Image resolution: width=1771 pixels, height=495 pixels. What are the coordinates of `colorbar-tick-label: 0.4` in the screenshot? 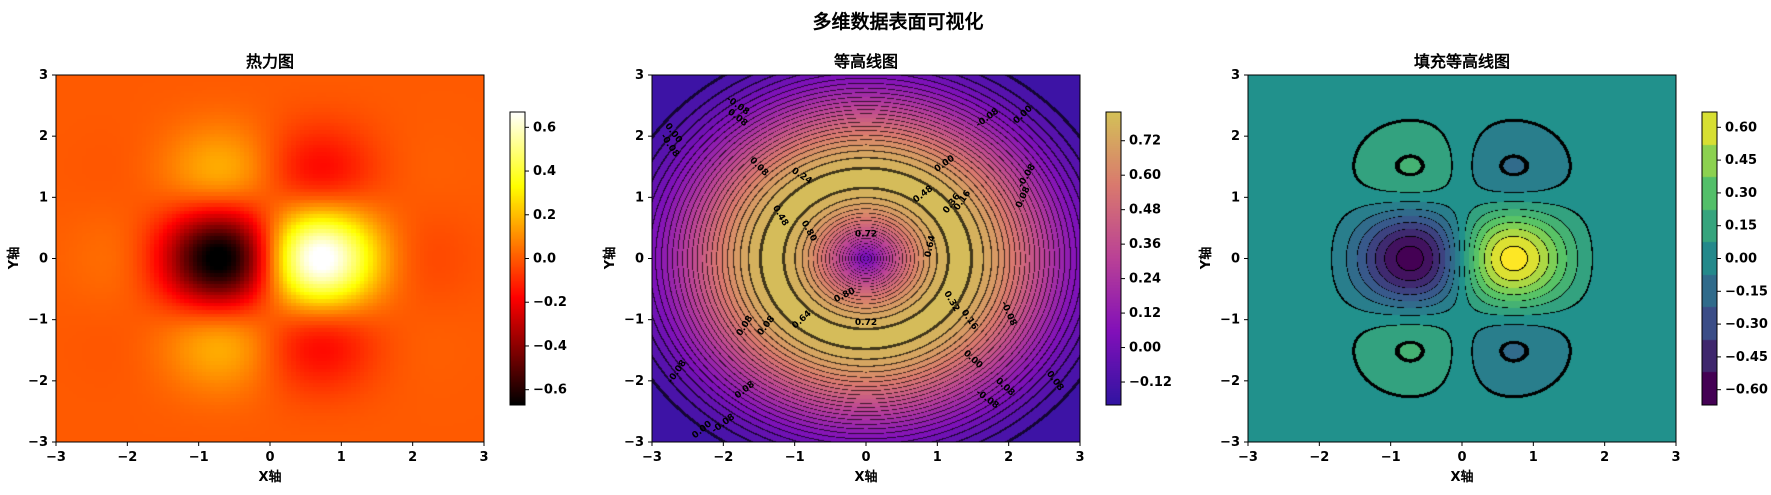 It's located at (544, 171).